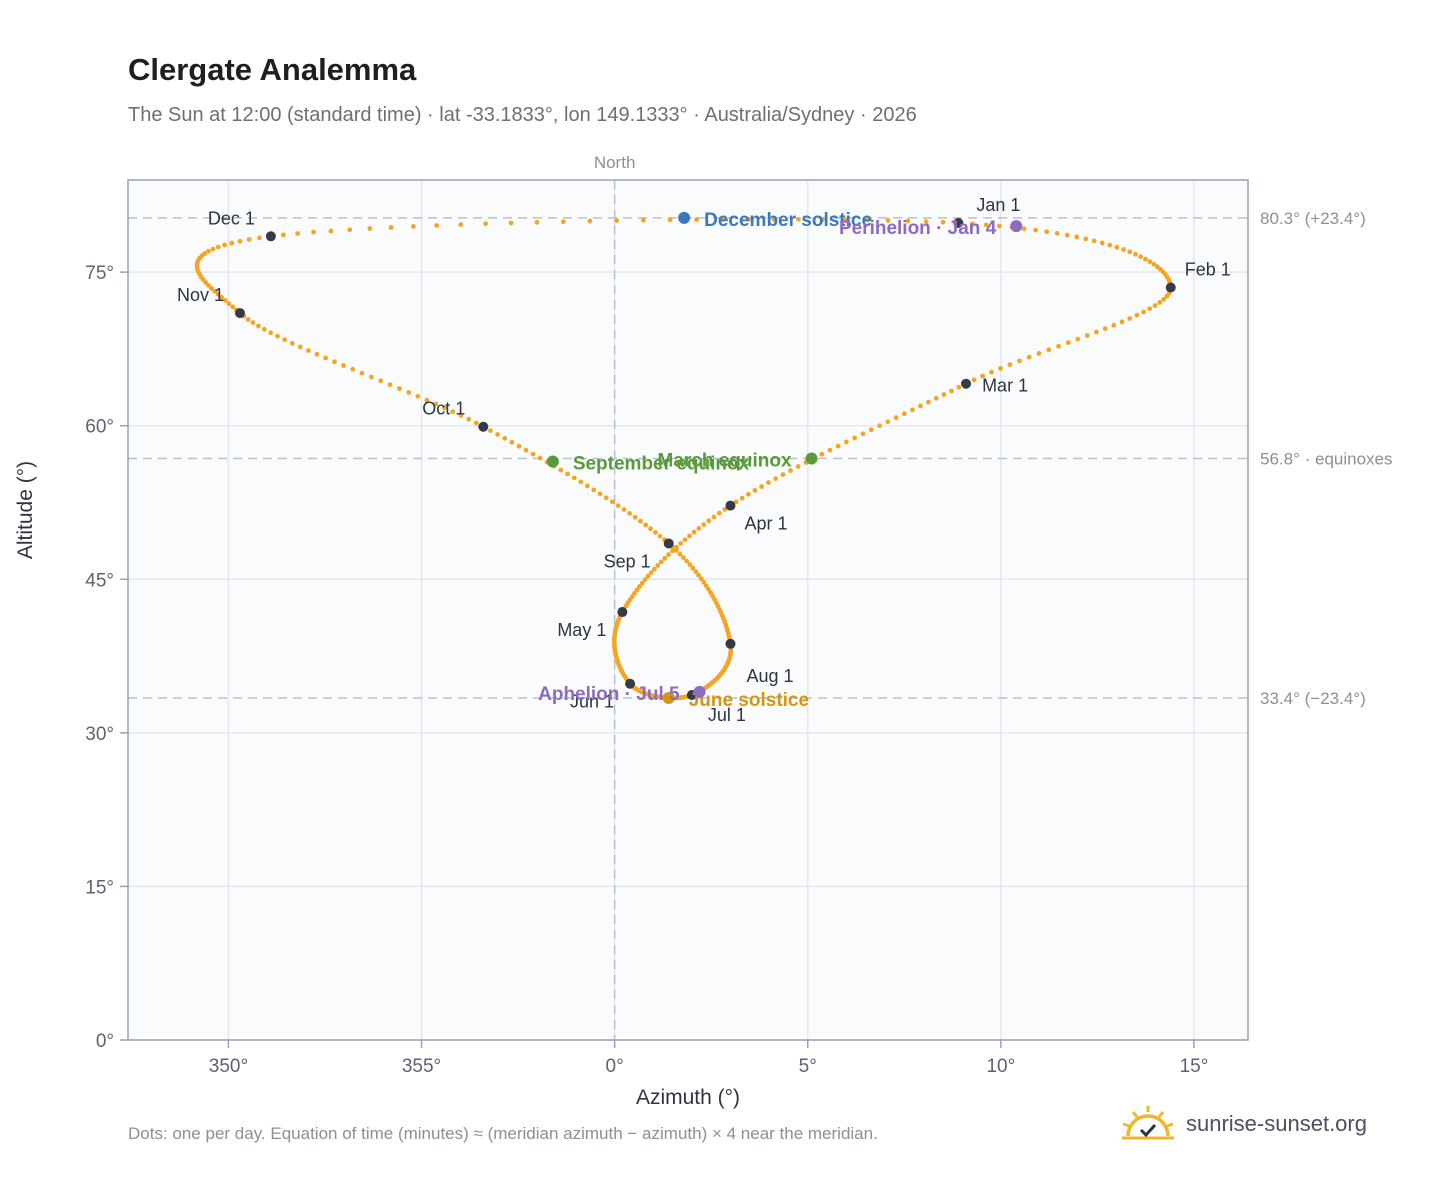 The image size is (1448, 1188). What do you see at coordinates (99, 273) in the screenshot?
I see `y-tick-label: 75°` at bounding box center [99, 273].